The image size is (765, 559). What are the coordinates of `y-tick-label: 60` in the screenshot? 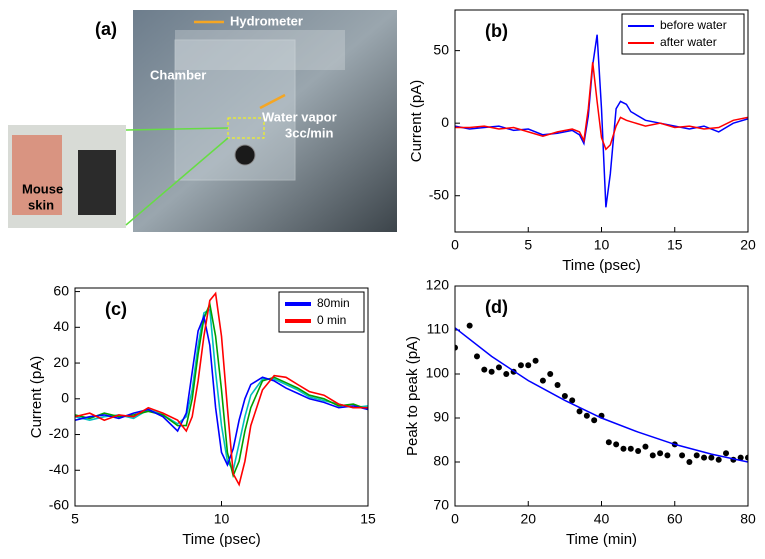 It's located at (61, 290).